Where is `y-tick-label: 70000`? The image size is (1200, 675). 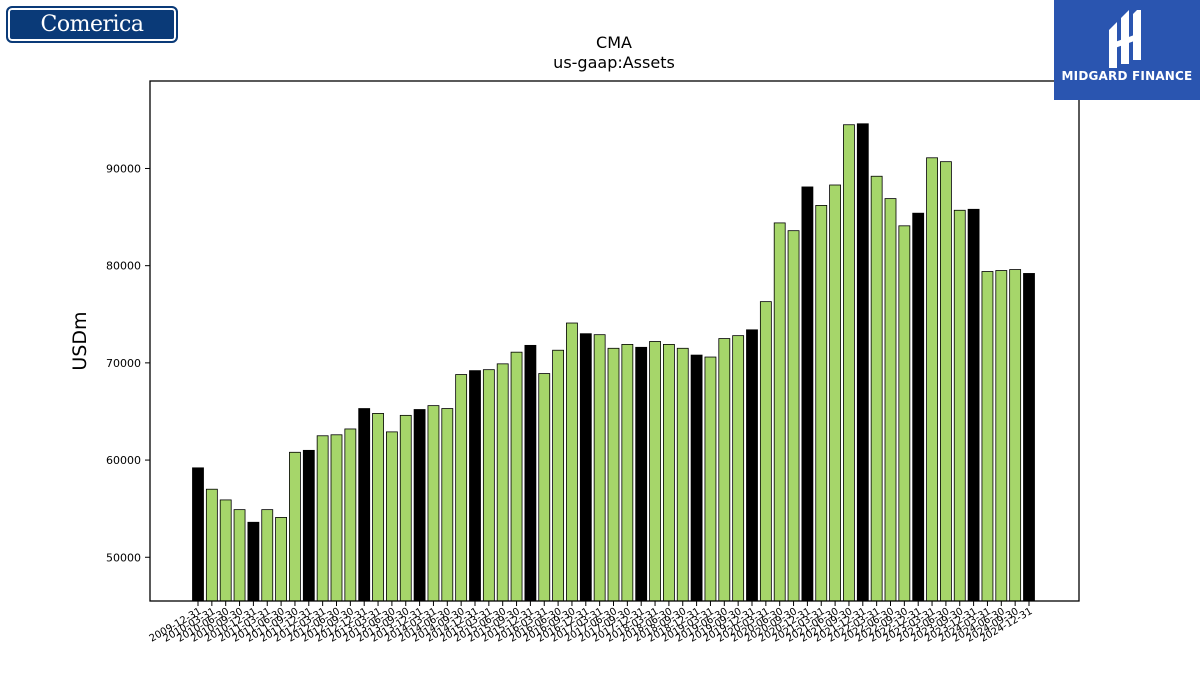
y-tick-label: 70000 is located at coordinates (123, 363).